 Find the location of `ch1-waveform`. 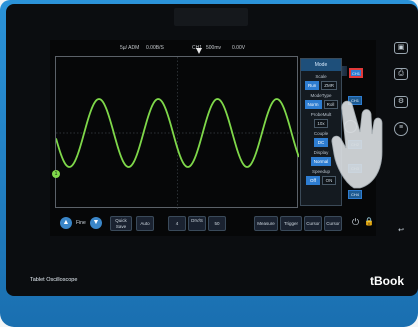

ch1-waveform is located at coordinates (177, 133).